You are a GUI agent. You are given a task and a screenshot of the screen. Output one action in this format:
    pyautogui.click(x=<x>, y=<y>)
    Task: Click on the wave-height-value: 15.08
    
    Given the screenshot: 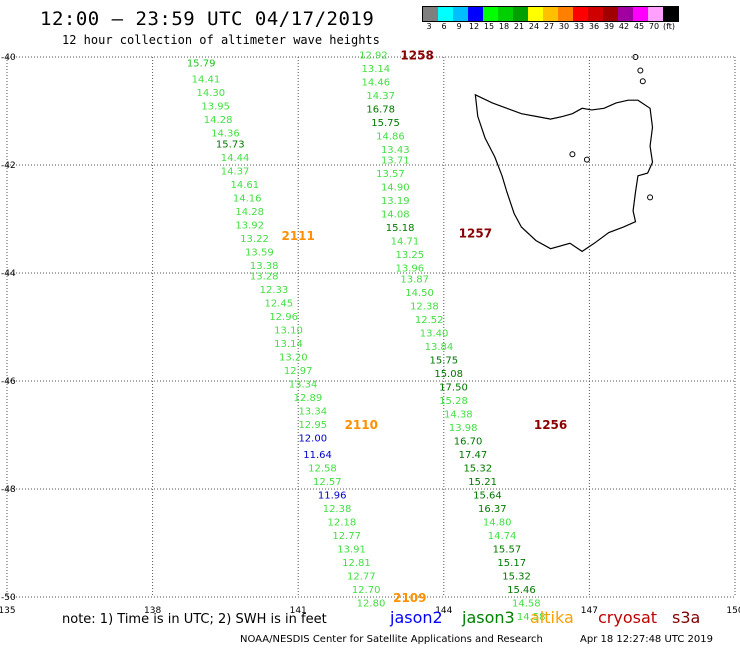 What is the action you would take?
    pyautogui.click(x=448, y=374)
    